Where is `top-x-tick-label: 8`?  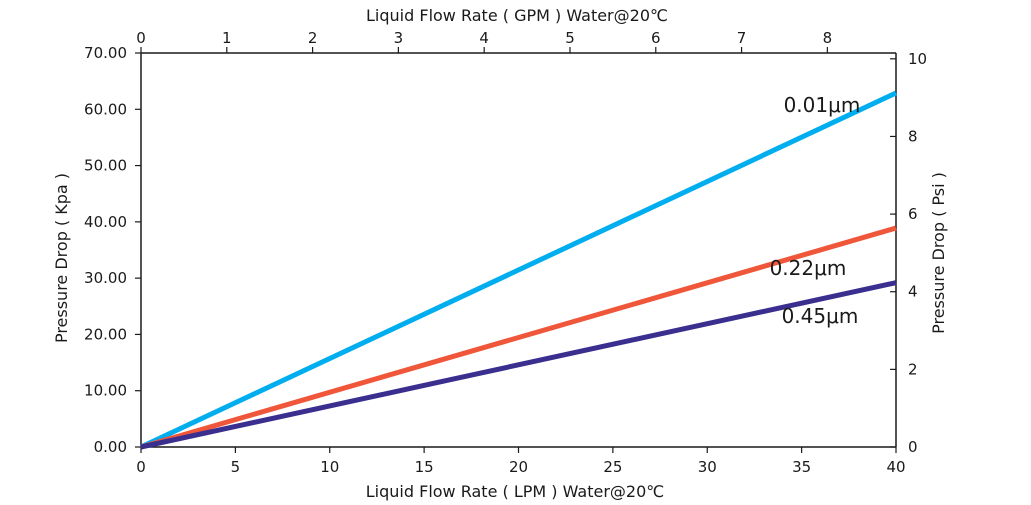 top-x-tick-label: 8 is located at coordinates (828, 38).